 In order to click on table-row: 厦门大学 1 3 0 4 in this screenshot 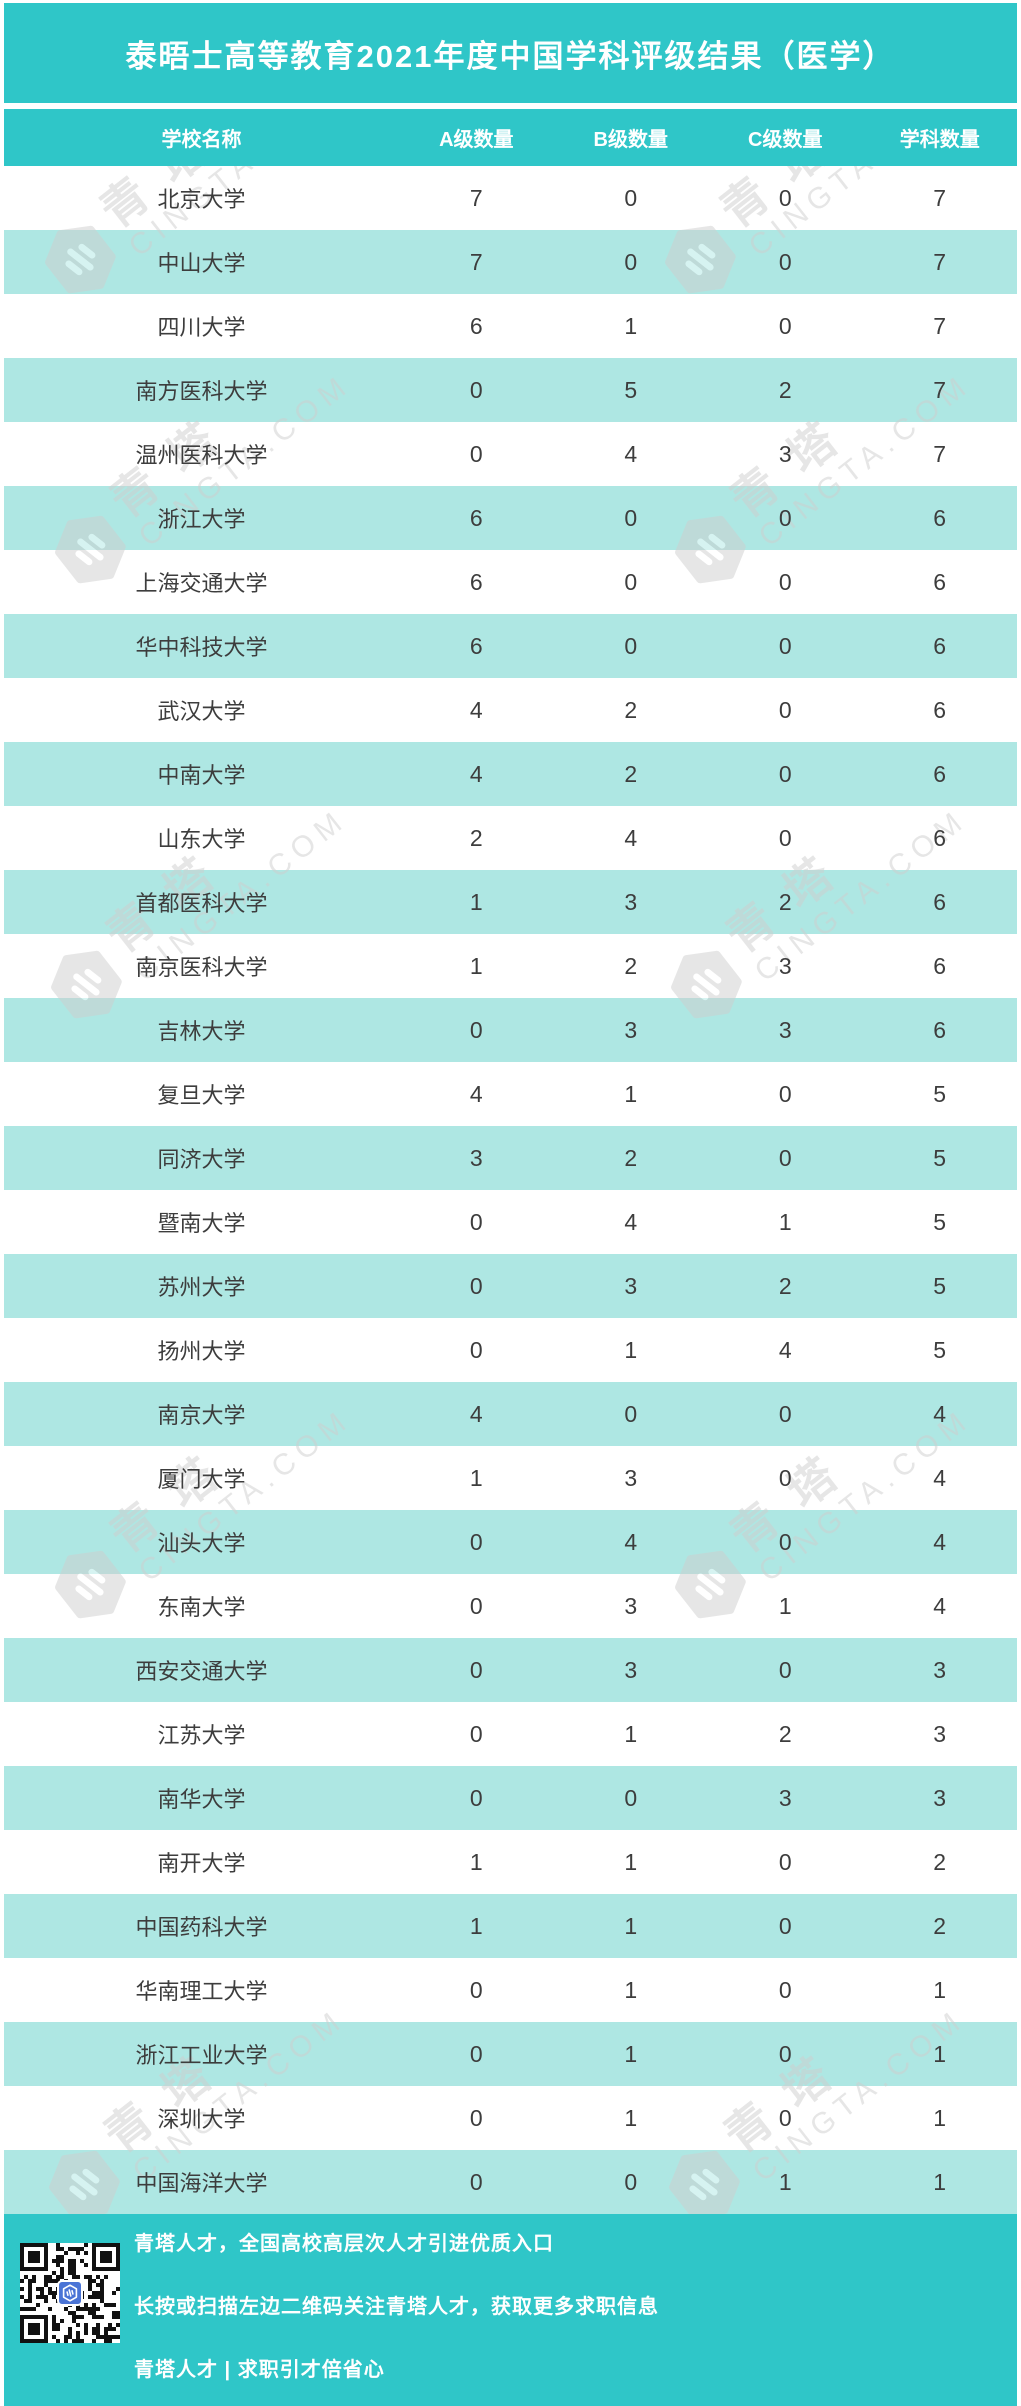, I will do `click(510, 1478)`.